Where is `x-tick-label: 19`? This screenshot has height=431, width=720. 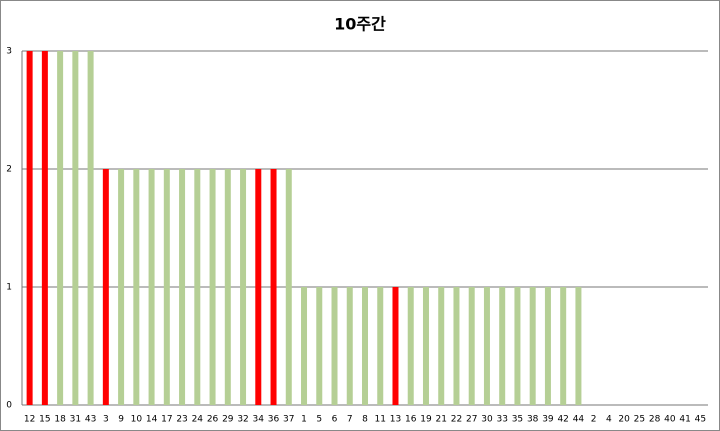 x-tick-label: 19 is located at coordinates (426, 420).